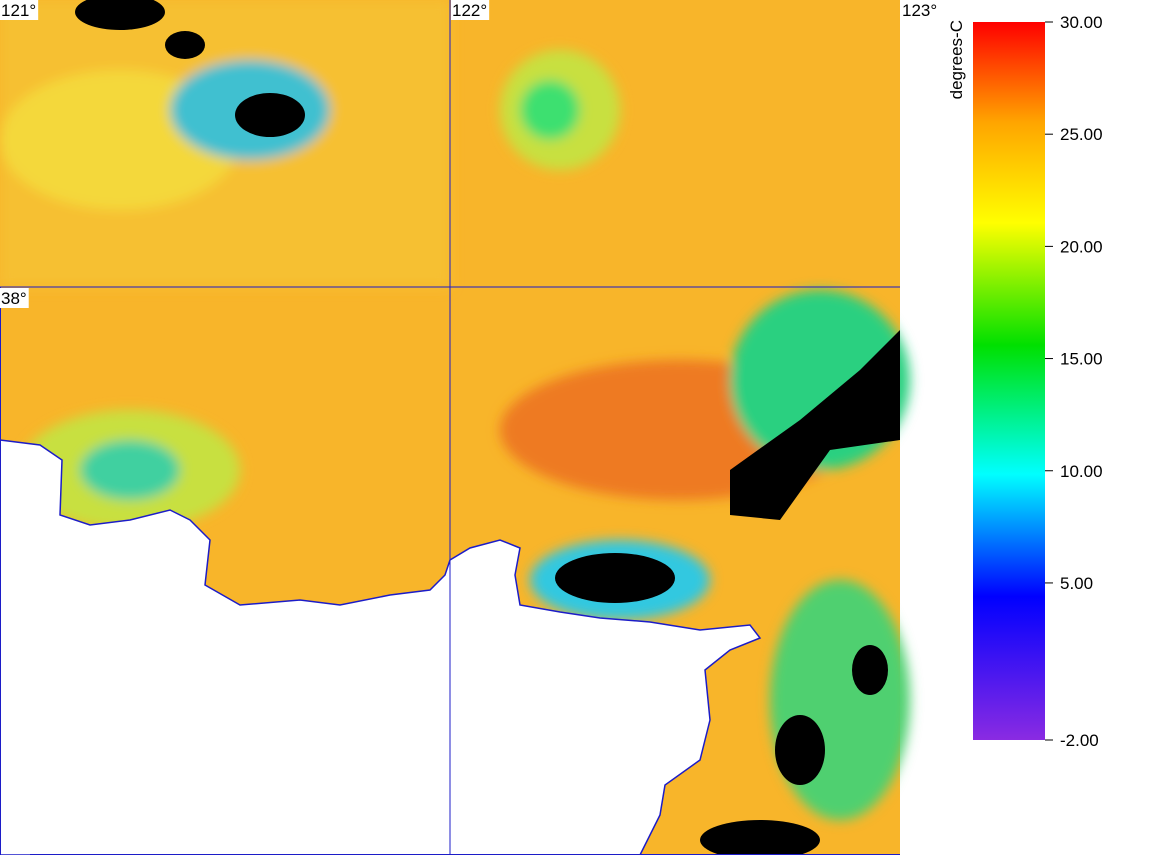 The image size is (1166, 855). I want to click on grid-label: 121°, so click(19, 10).